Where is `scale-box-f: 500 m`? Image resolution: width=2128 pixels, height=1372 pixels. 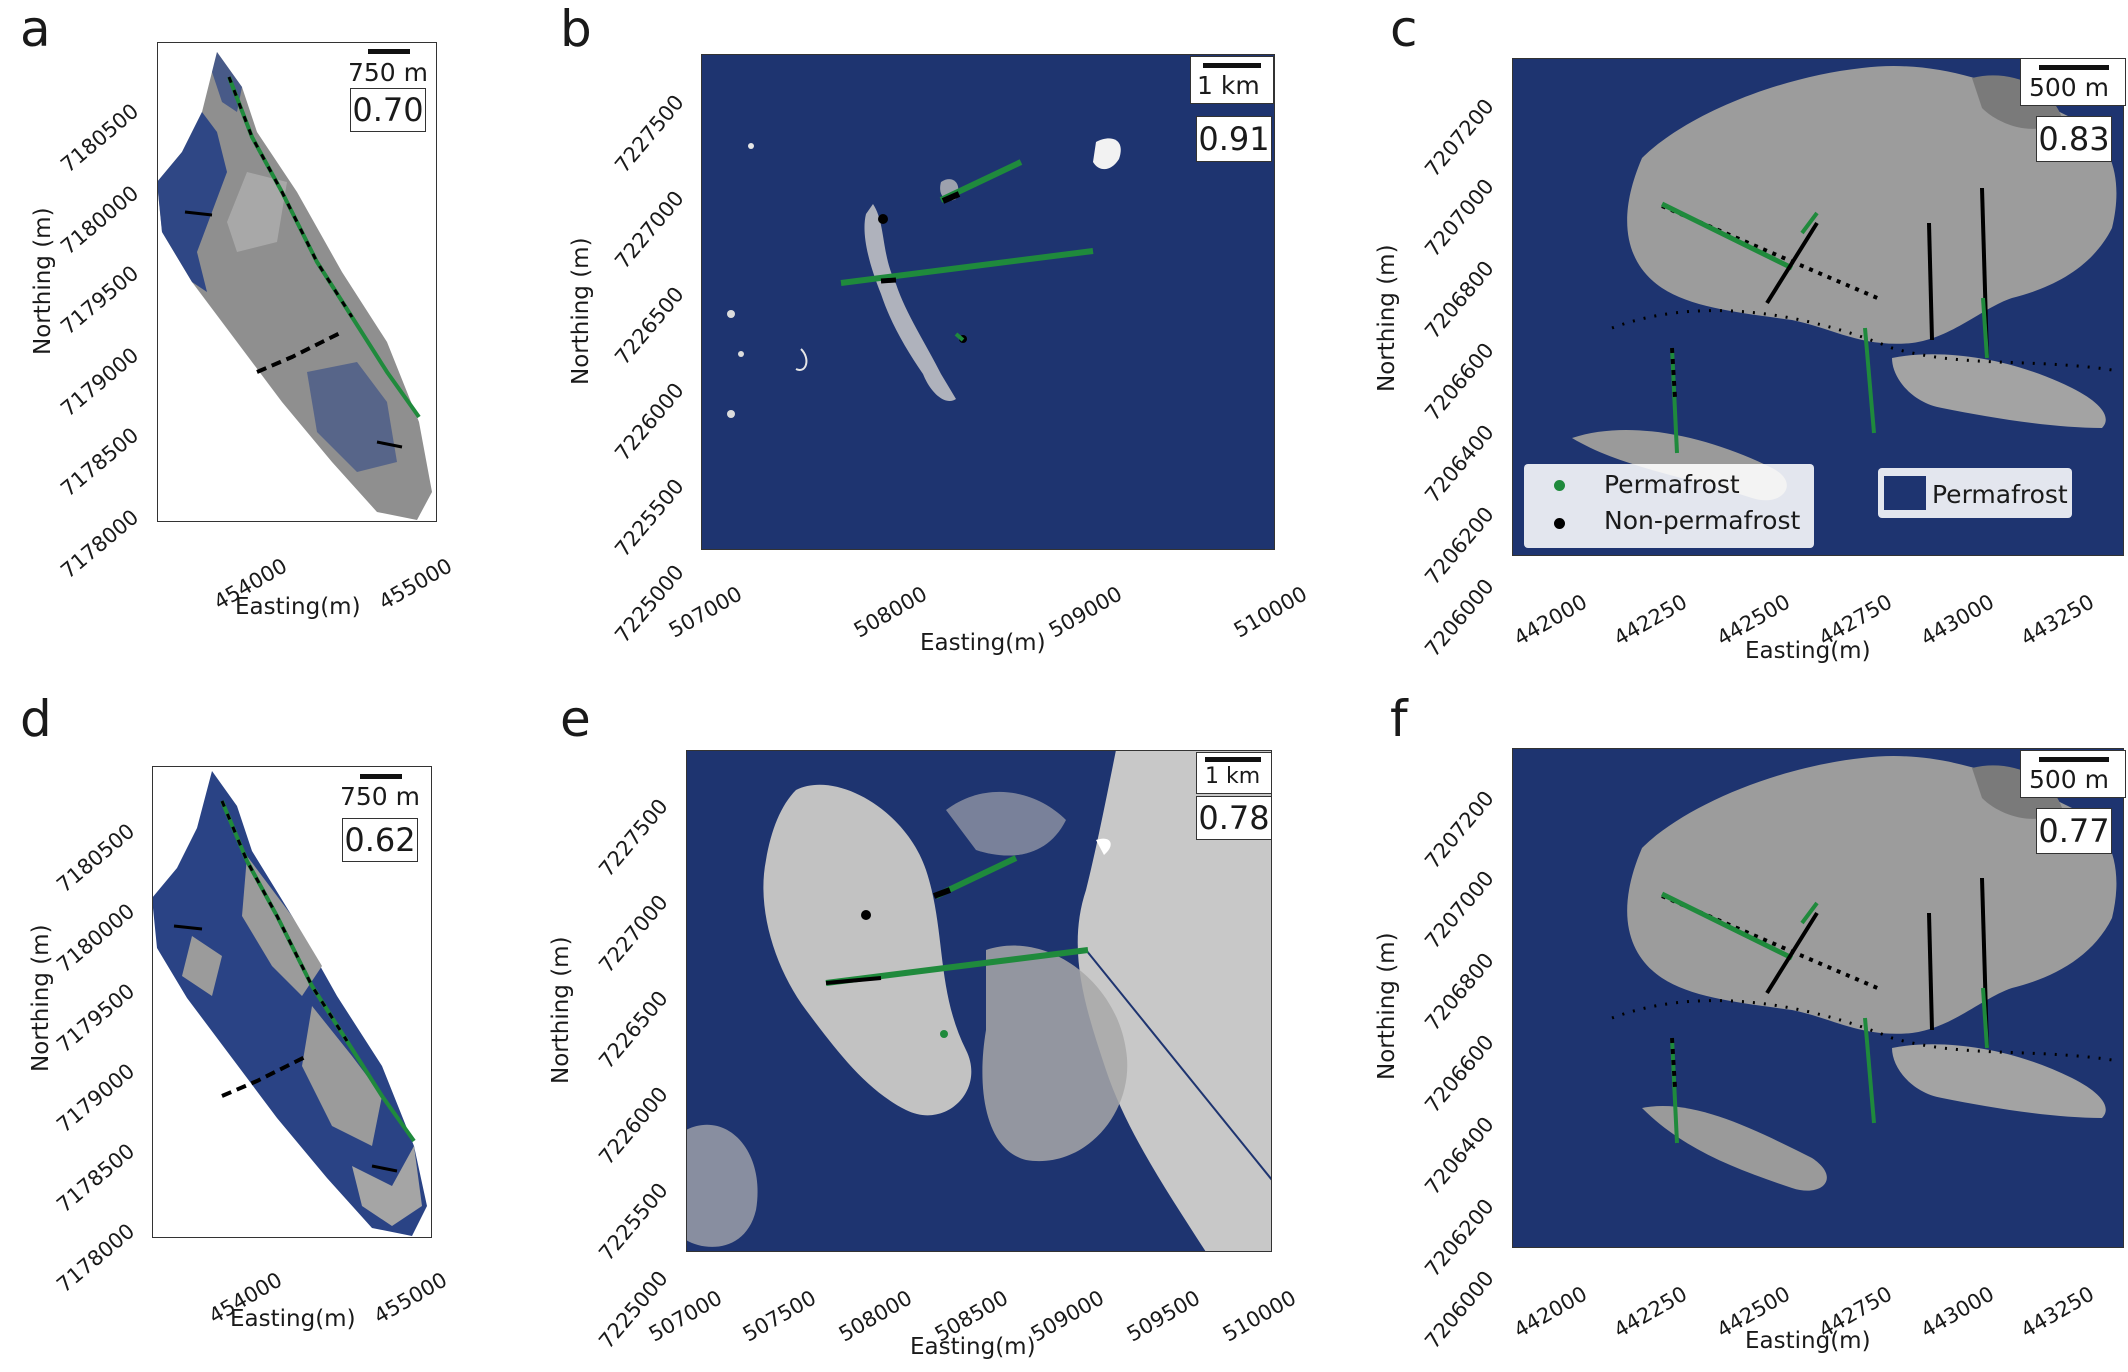 scale-box-f: 500 m is located at coordinates (2073, 774).